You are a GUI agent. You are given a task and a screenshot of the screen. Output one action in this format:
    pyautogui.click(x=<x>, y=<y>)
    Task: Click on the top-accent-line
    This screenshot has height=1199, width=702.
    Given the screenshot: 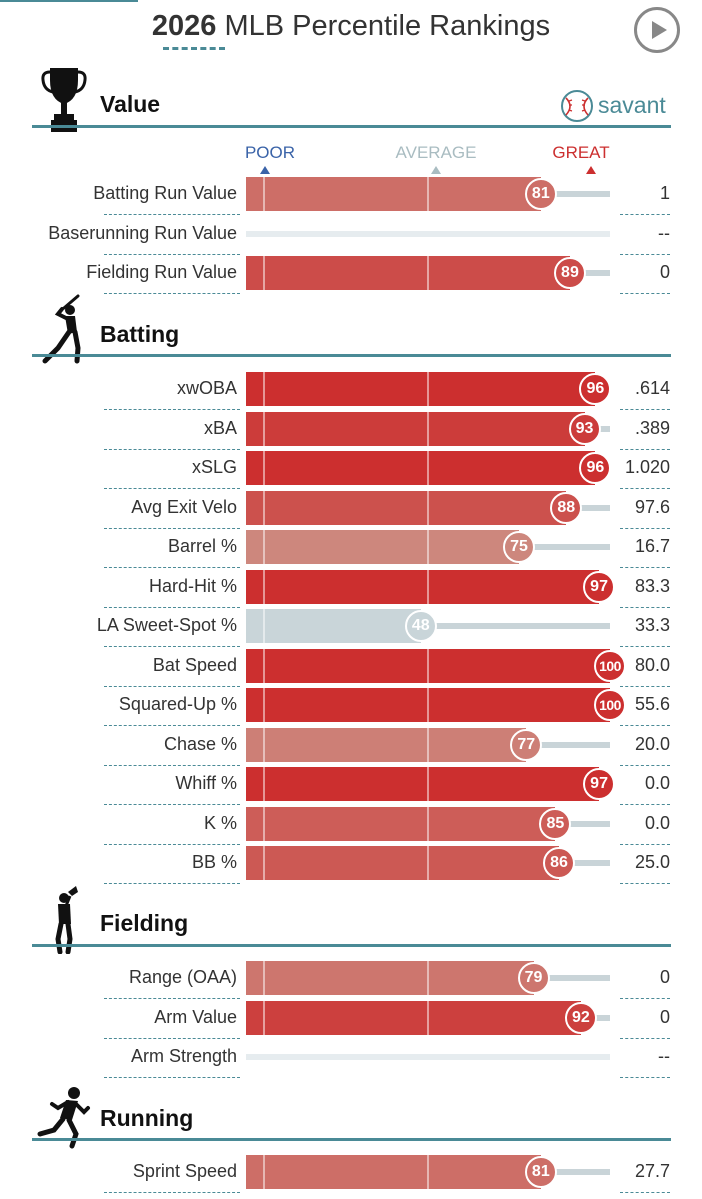 What is the action you would take?
    pyautogui.click(x=69, y=1)
    